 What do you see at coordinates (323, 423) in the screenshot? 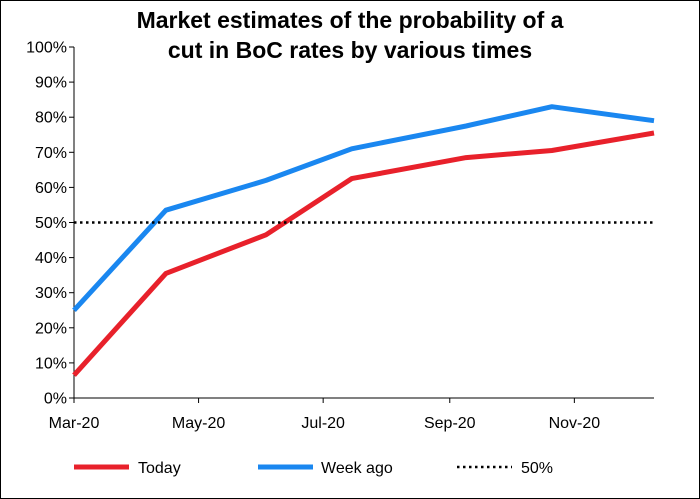
I see `x-tick-label: Jul-20` at bounding box center [323, 423].